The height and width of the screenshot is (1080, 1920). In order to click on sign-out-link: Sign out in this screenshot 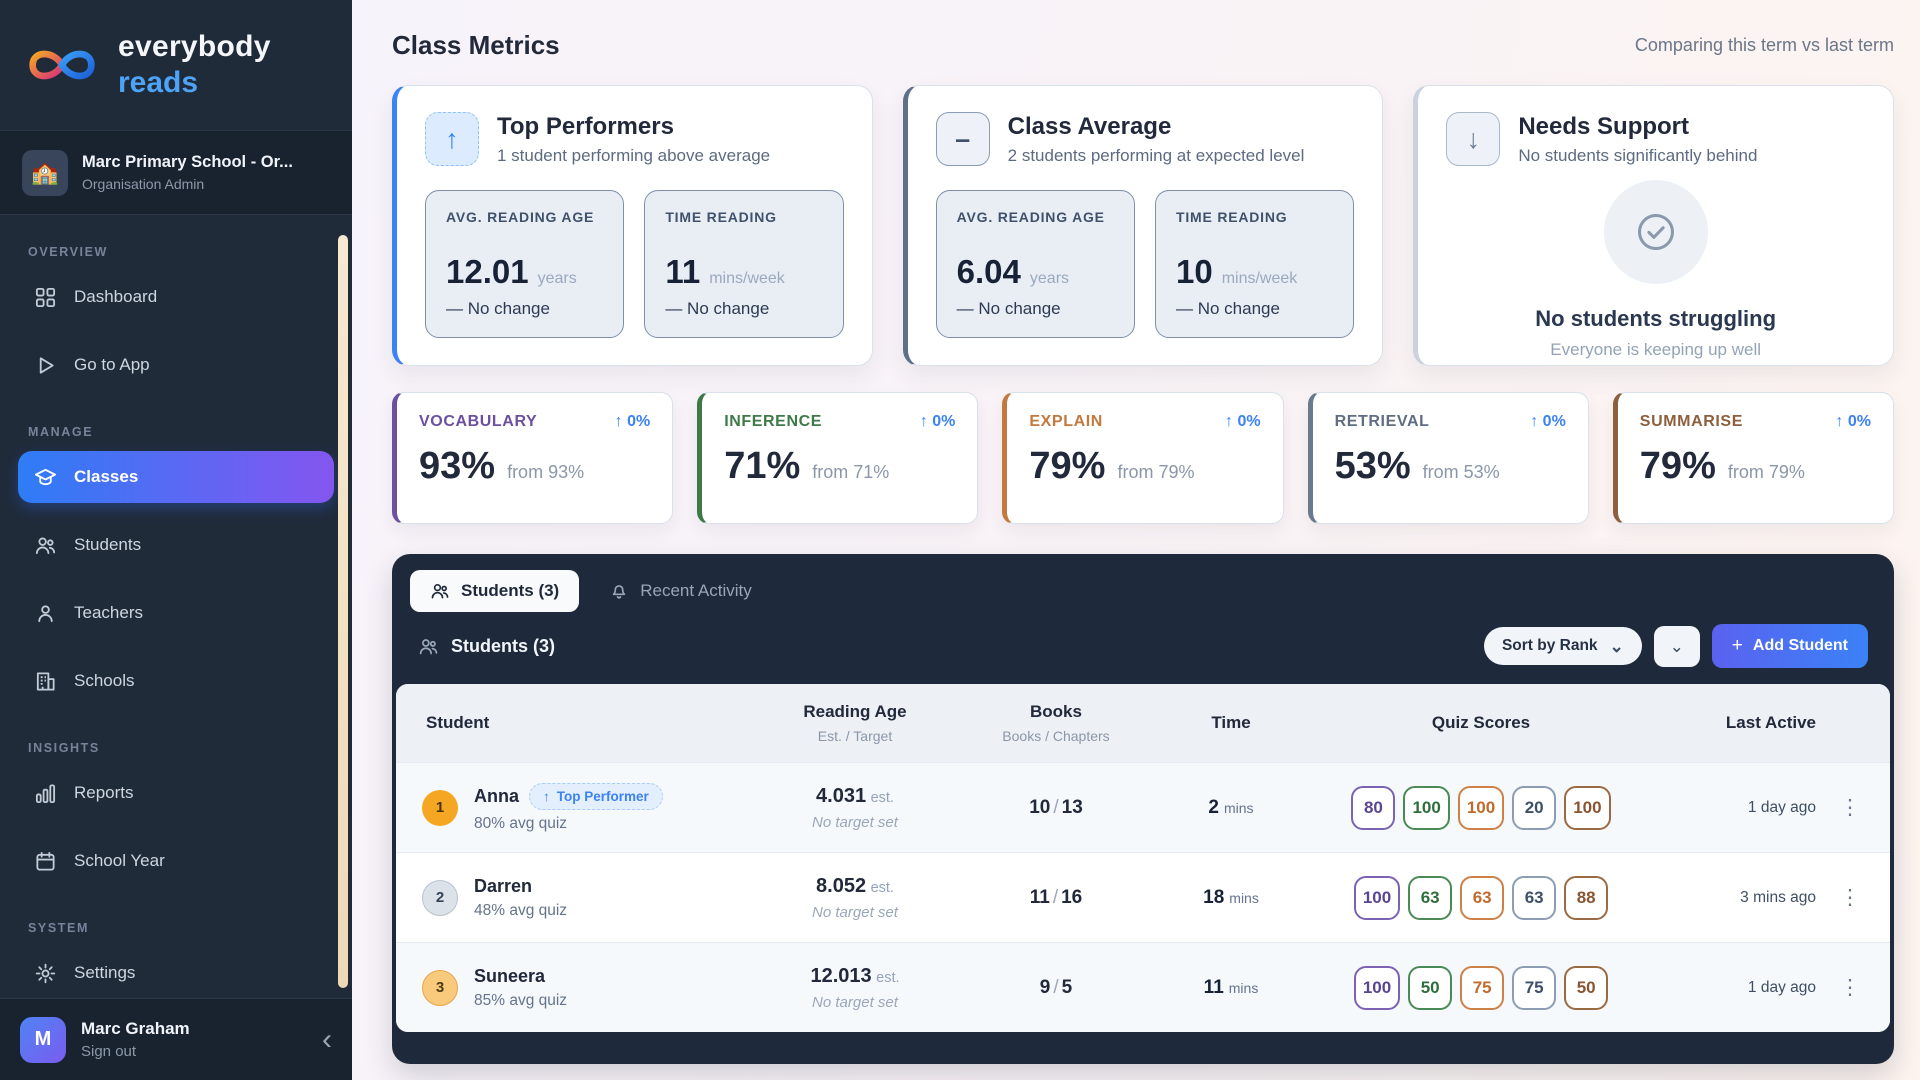, I will do `click(109, 1051)`.